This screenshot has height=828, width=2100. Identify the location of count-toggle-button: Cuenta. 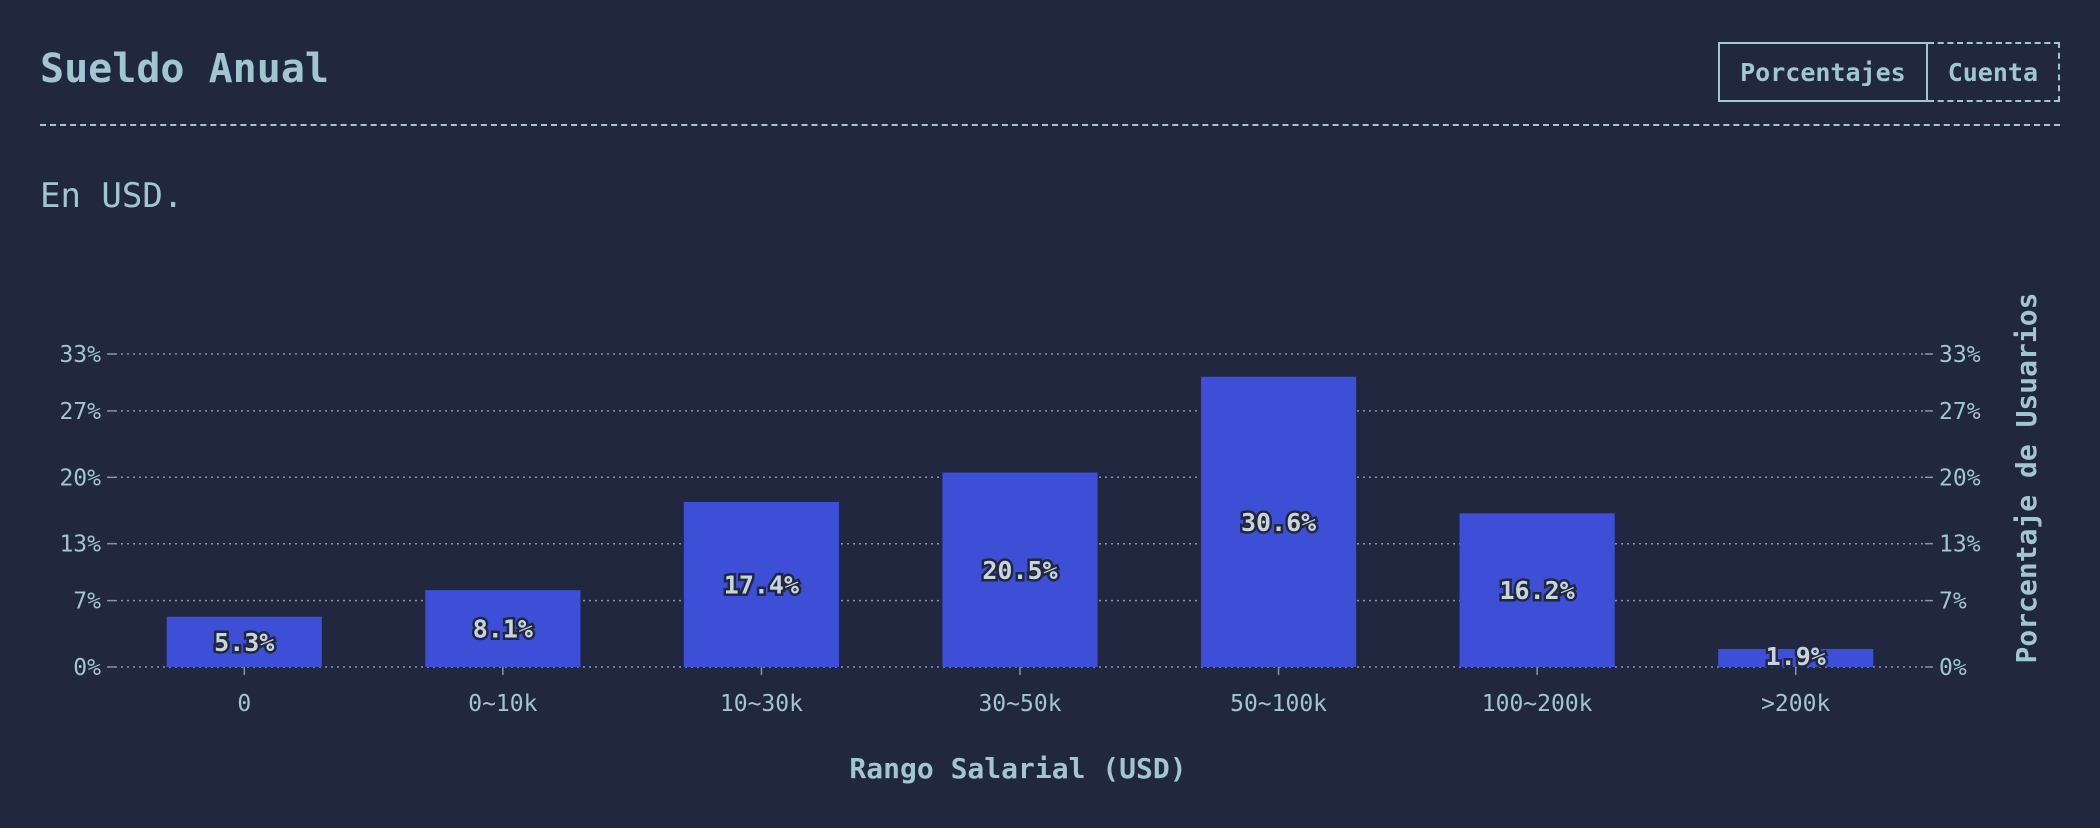
(1993, 72).